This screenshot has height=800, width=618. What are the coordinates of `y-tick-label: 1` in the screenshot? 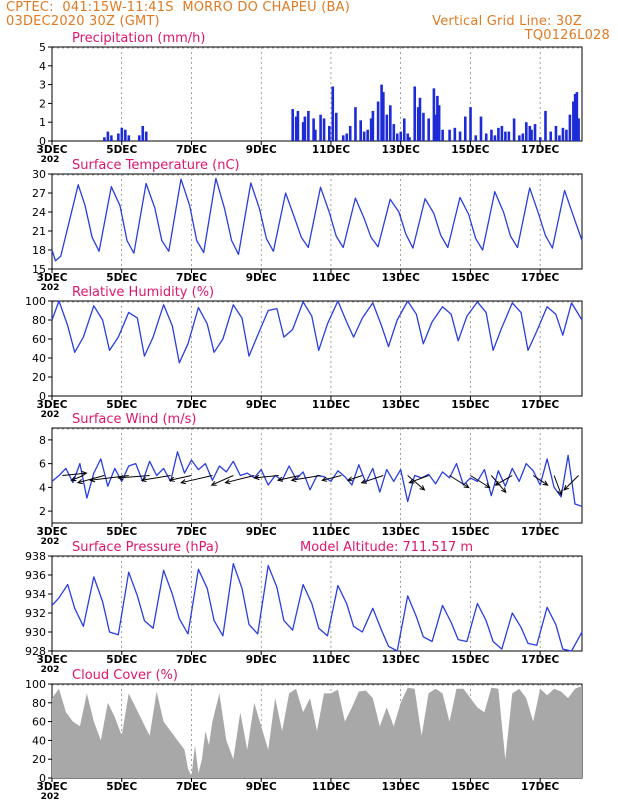 It's located at (42, 122).